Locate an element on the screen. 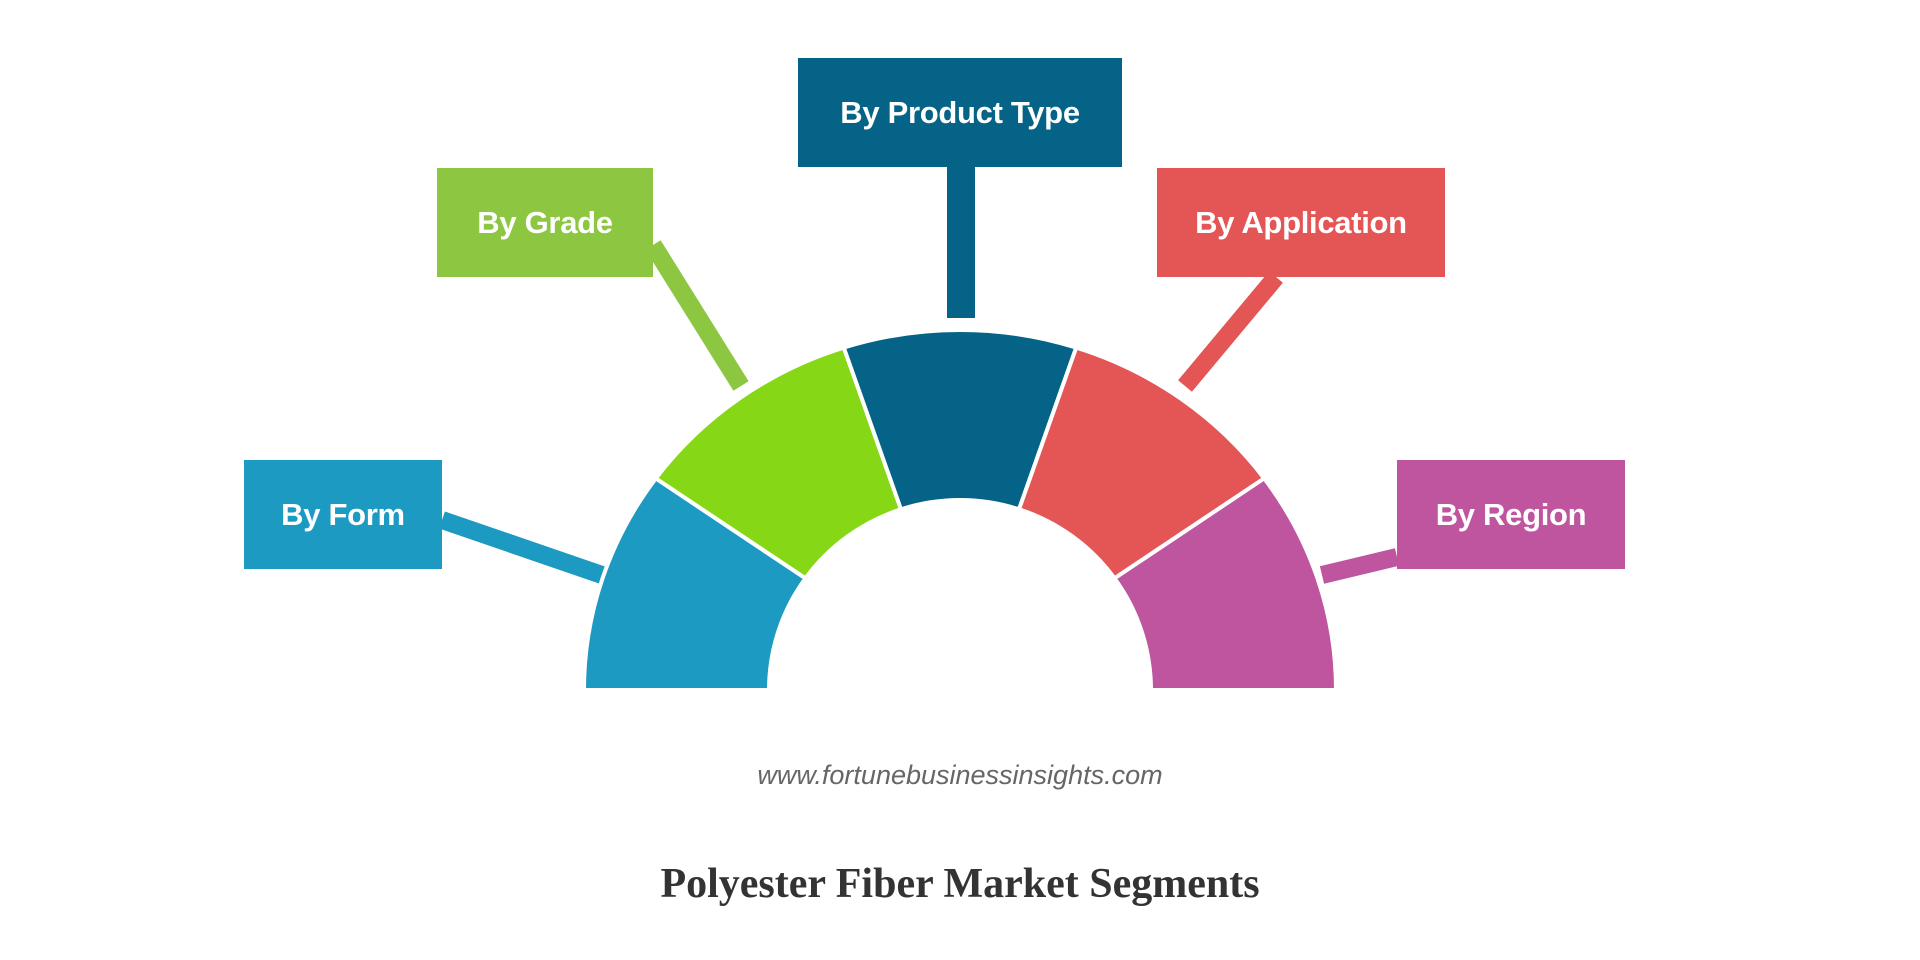 The height and width of the screenshot is (960, 1920). label-text: By Application is located at coordinates (1301, 222).